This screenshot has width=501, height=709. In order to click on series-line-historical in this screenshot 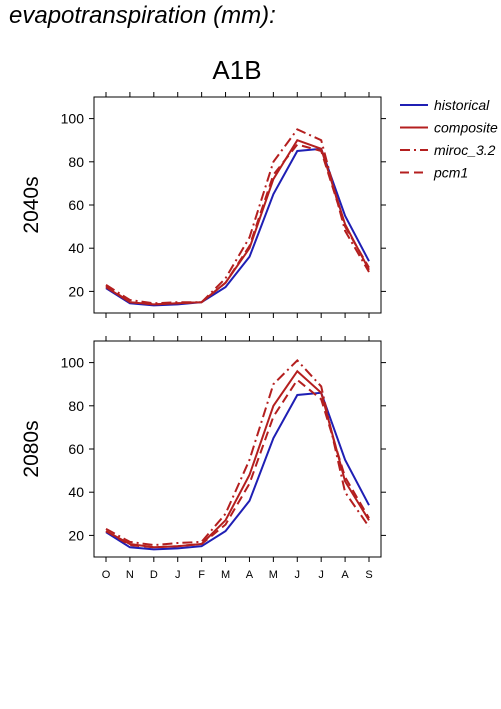, I will do `click(237, 471)`.